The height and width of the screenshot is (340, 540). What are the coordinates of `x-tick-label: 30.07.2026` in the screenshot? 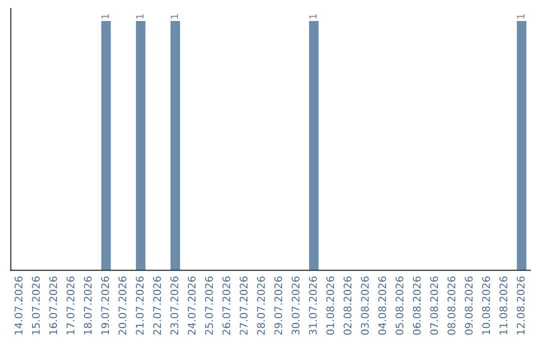 It's located at (296, 305).